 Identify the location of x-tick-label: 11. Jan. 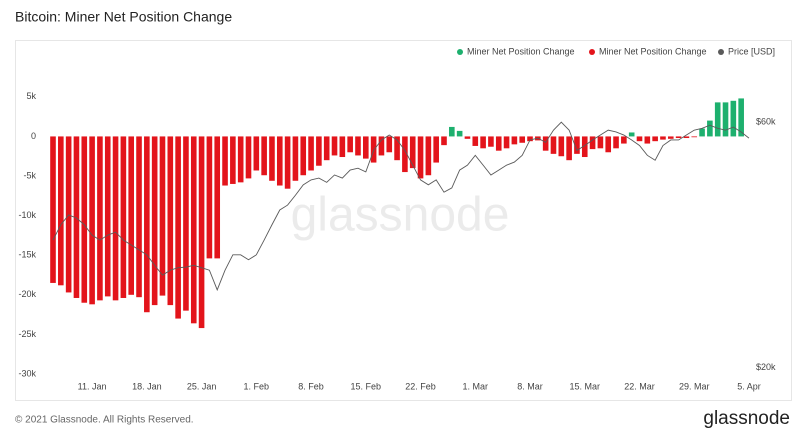
(92, 386).